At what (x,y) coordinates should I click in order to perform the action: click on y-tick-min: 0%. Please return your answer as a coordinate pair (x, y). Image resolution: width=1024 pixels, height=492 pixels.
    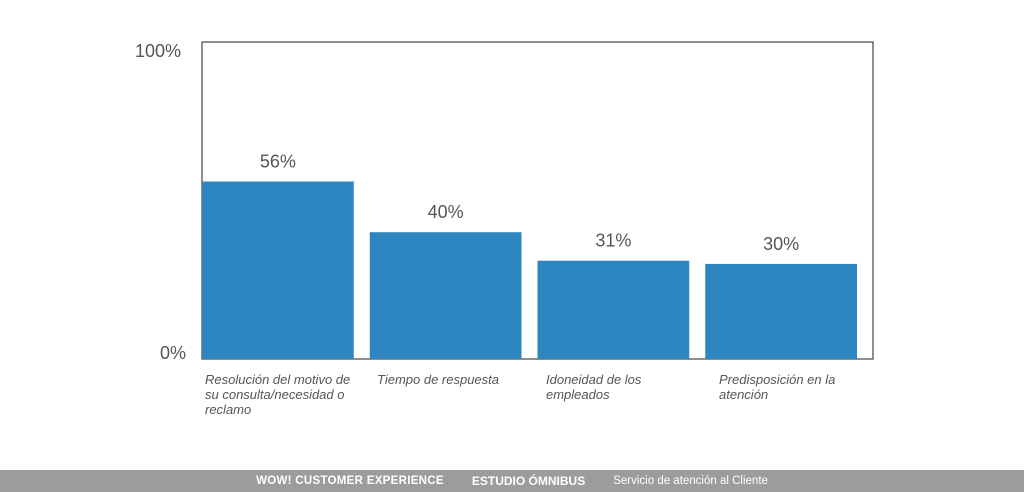
    Looking at the image, I should click on (173, 353).